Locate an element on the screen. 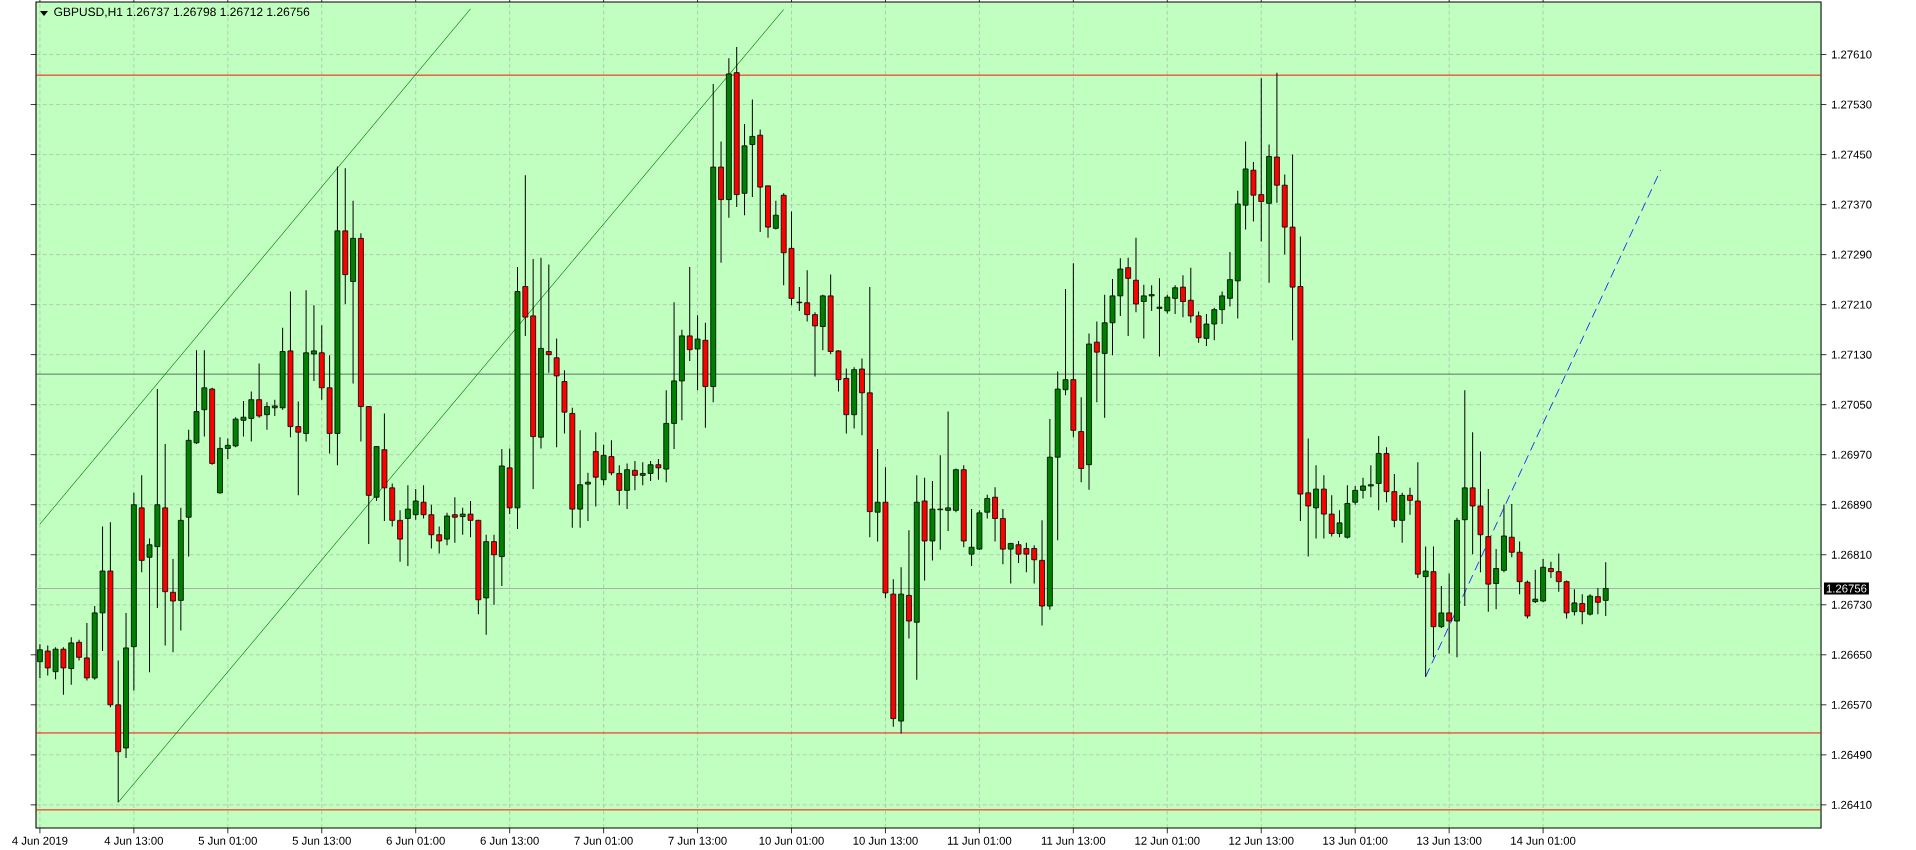 This screenshot has height=850, width=1916. x-tick-label: 14 Jun 01:00 is located at coordinates (1543, 840).